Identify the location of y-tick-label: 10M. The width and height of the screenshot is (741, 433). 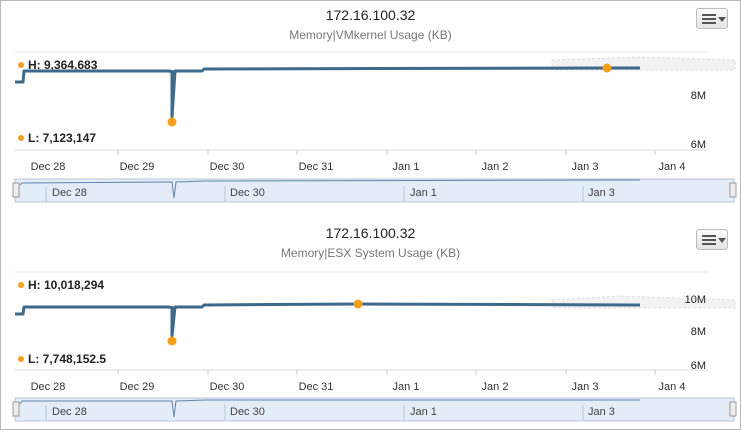
(695, 300).